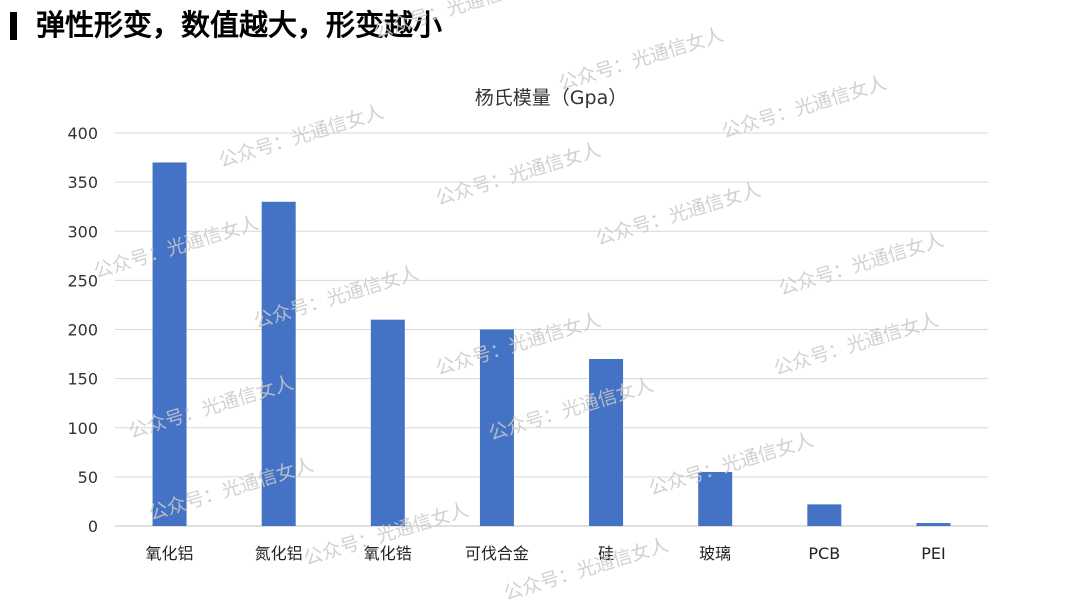 The height and width of the screenshot is (607, 1080). I want to click on x-category-label: 玻璃, so click(715, 553).